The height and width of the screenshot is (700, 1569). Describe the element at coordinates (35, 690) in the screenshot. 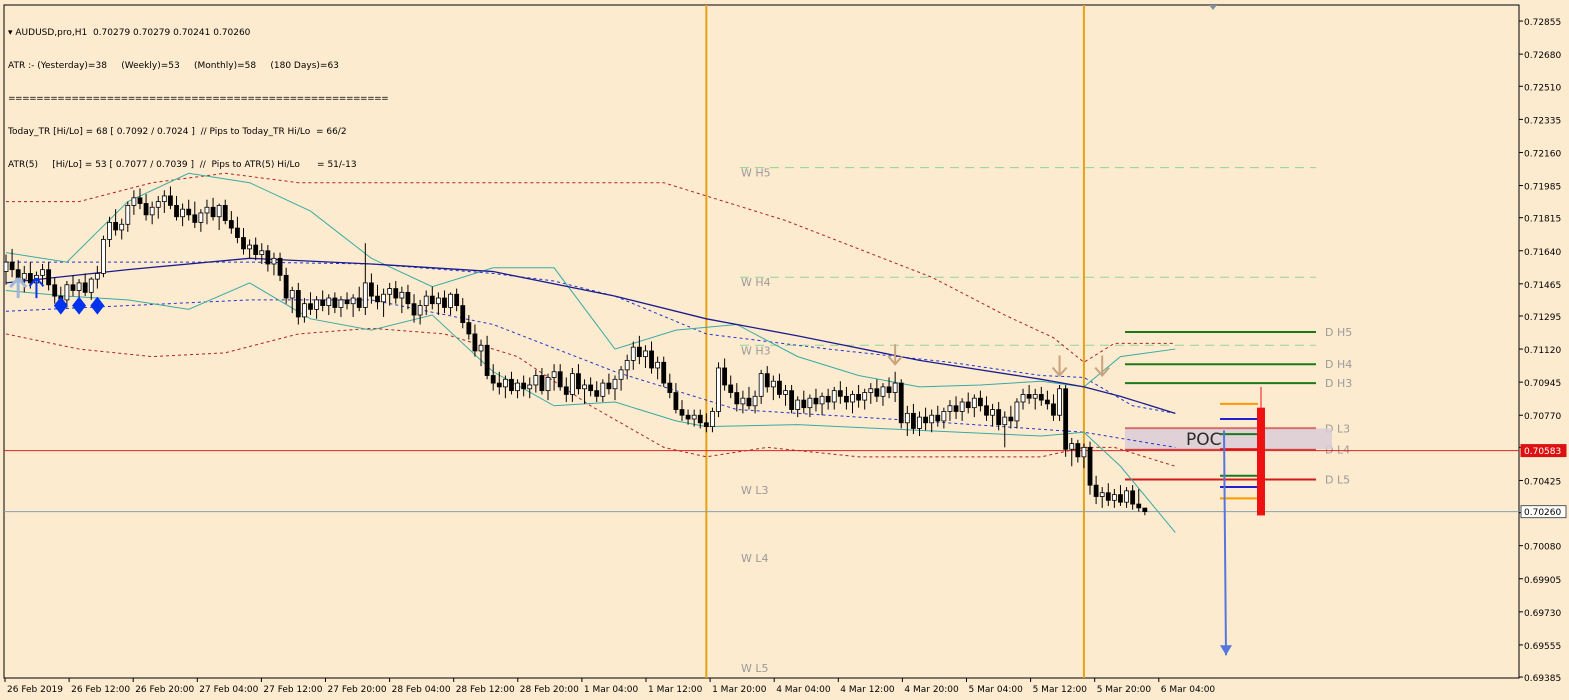

I see `x-tick-label: 26 Feb 2019` at that location.